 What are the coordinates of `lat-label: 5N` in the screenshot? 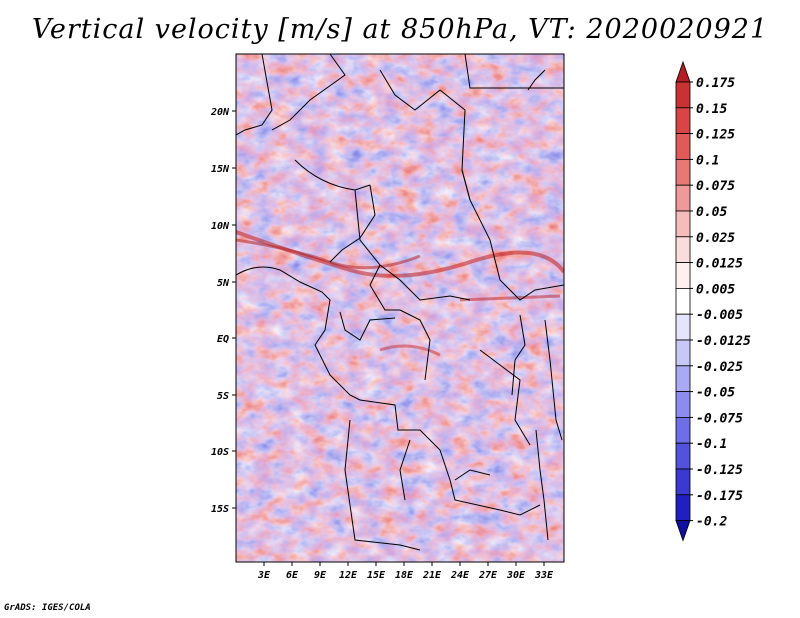 It's located at (223, 283).